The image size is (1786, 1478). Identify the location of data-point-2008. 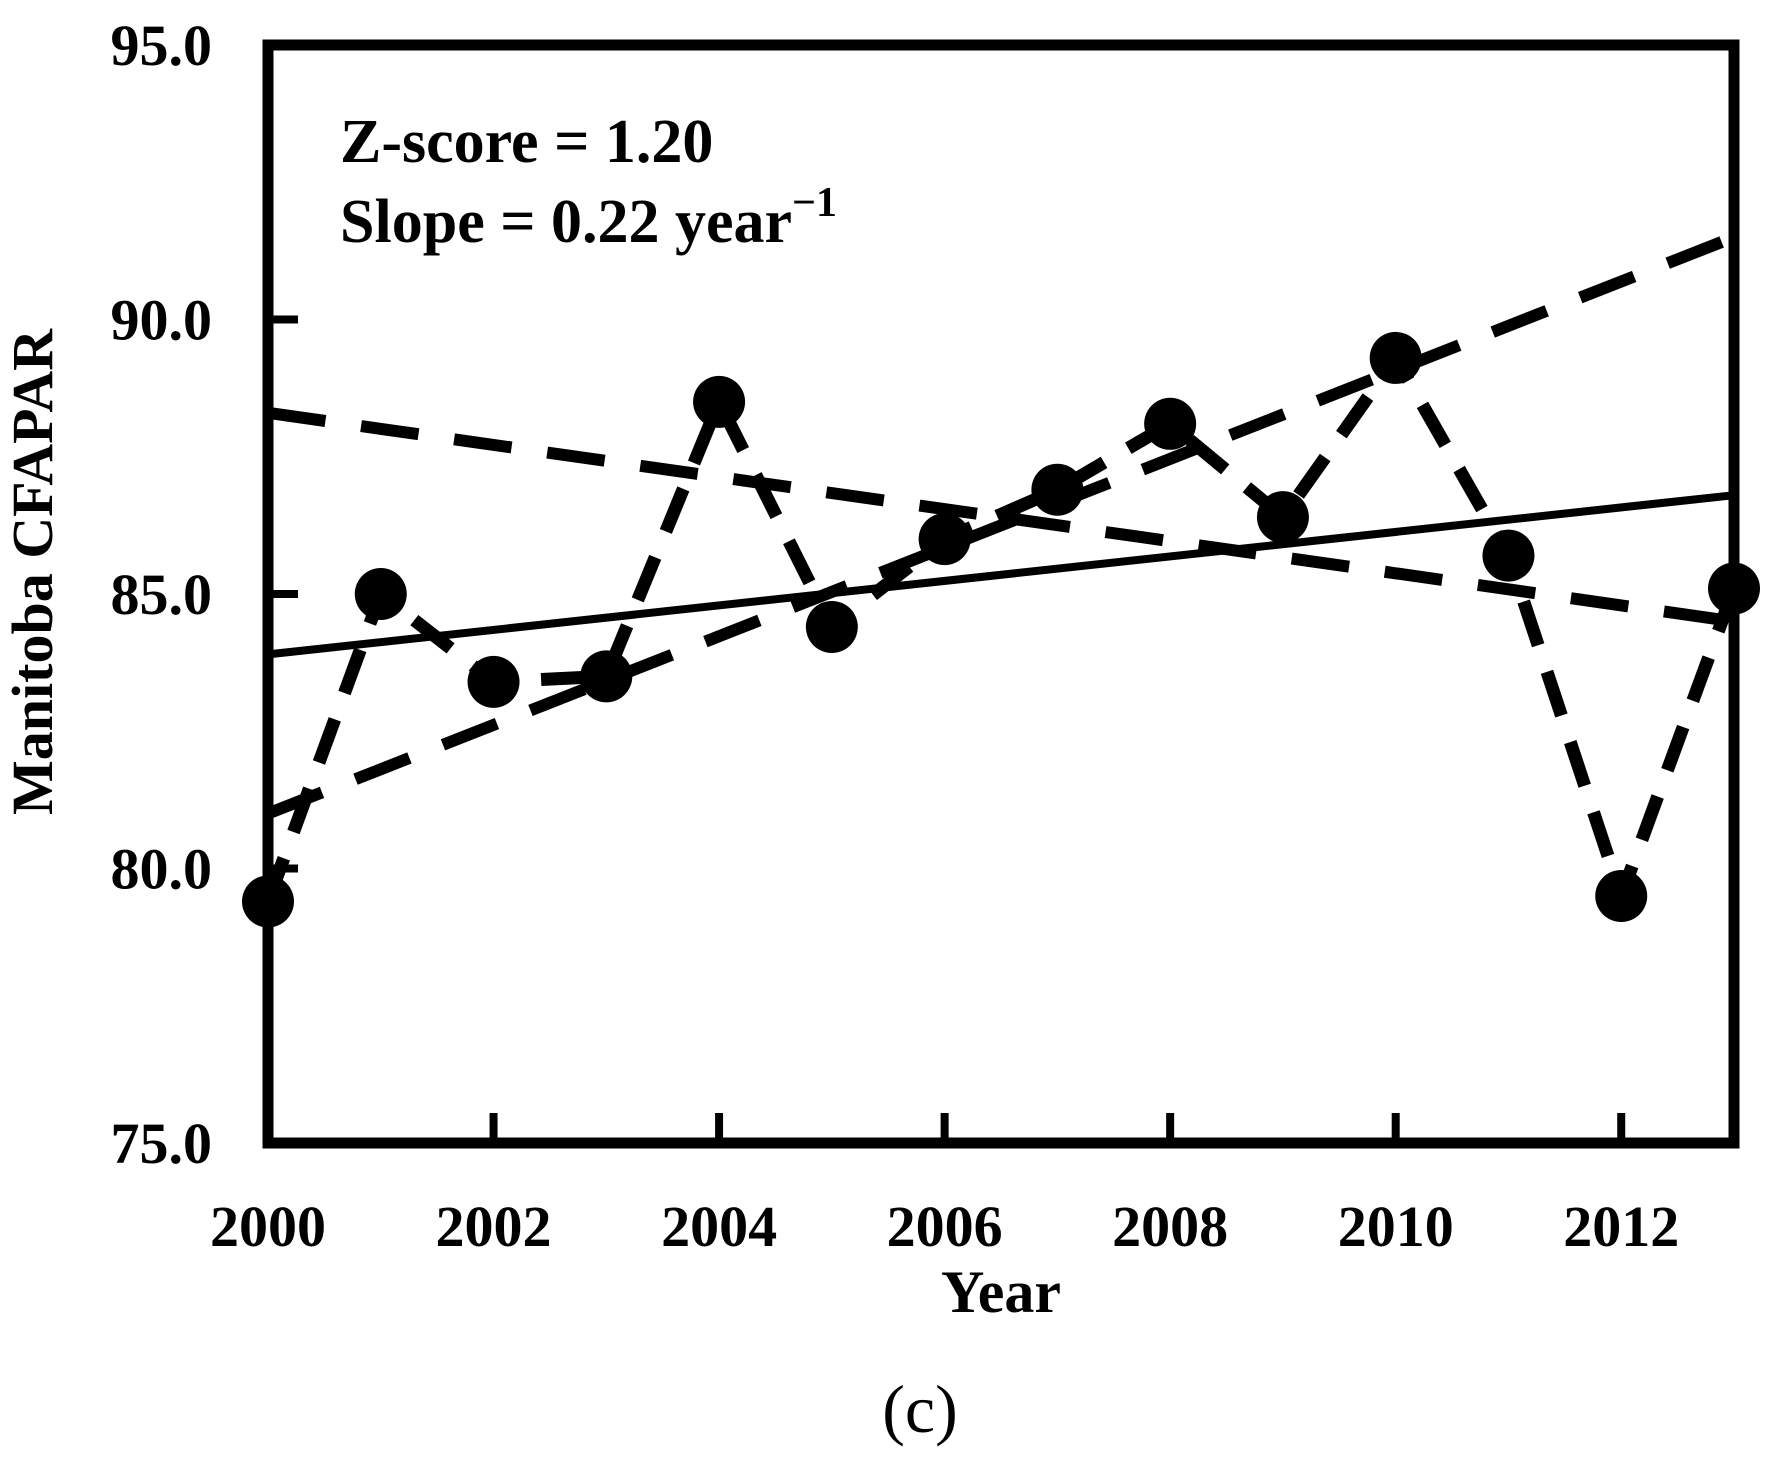
(1170, 423).